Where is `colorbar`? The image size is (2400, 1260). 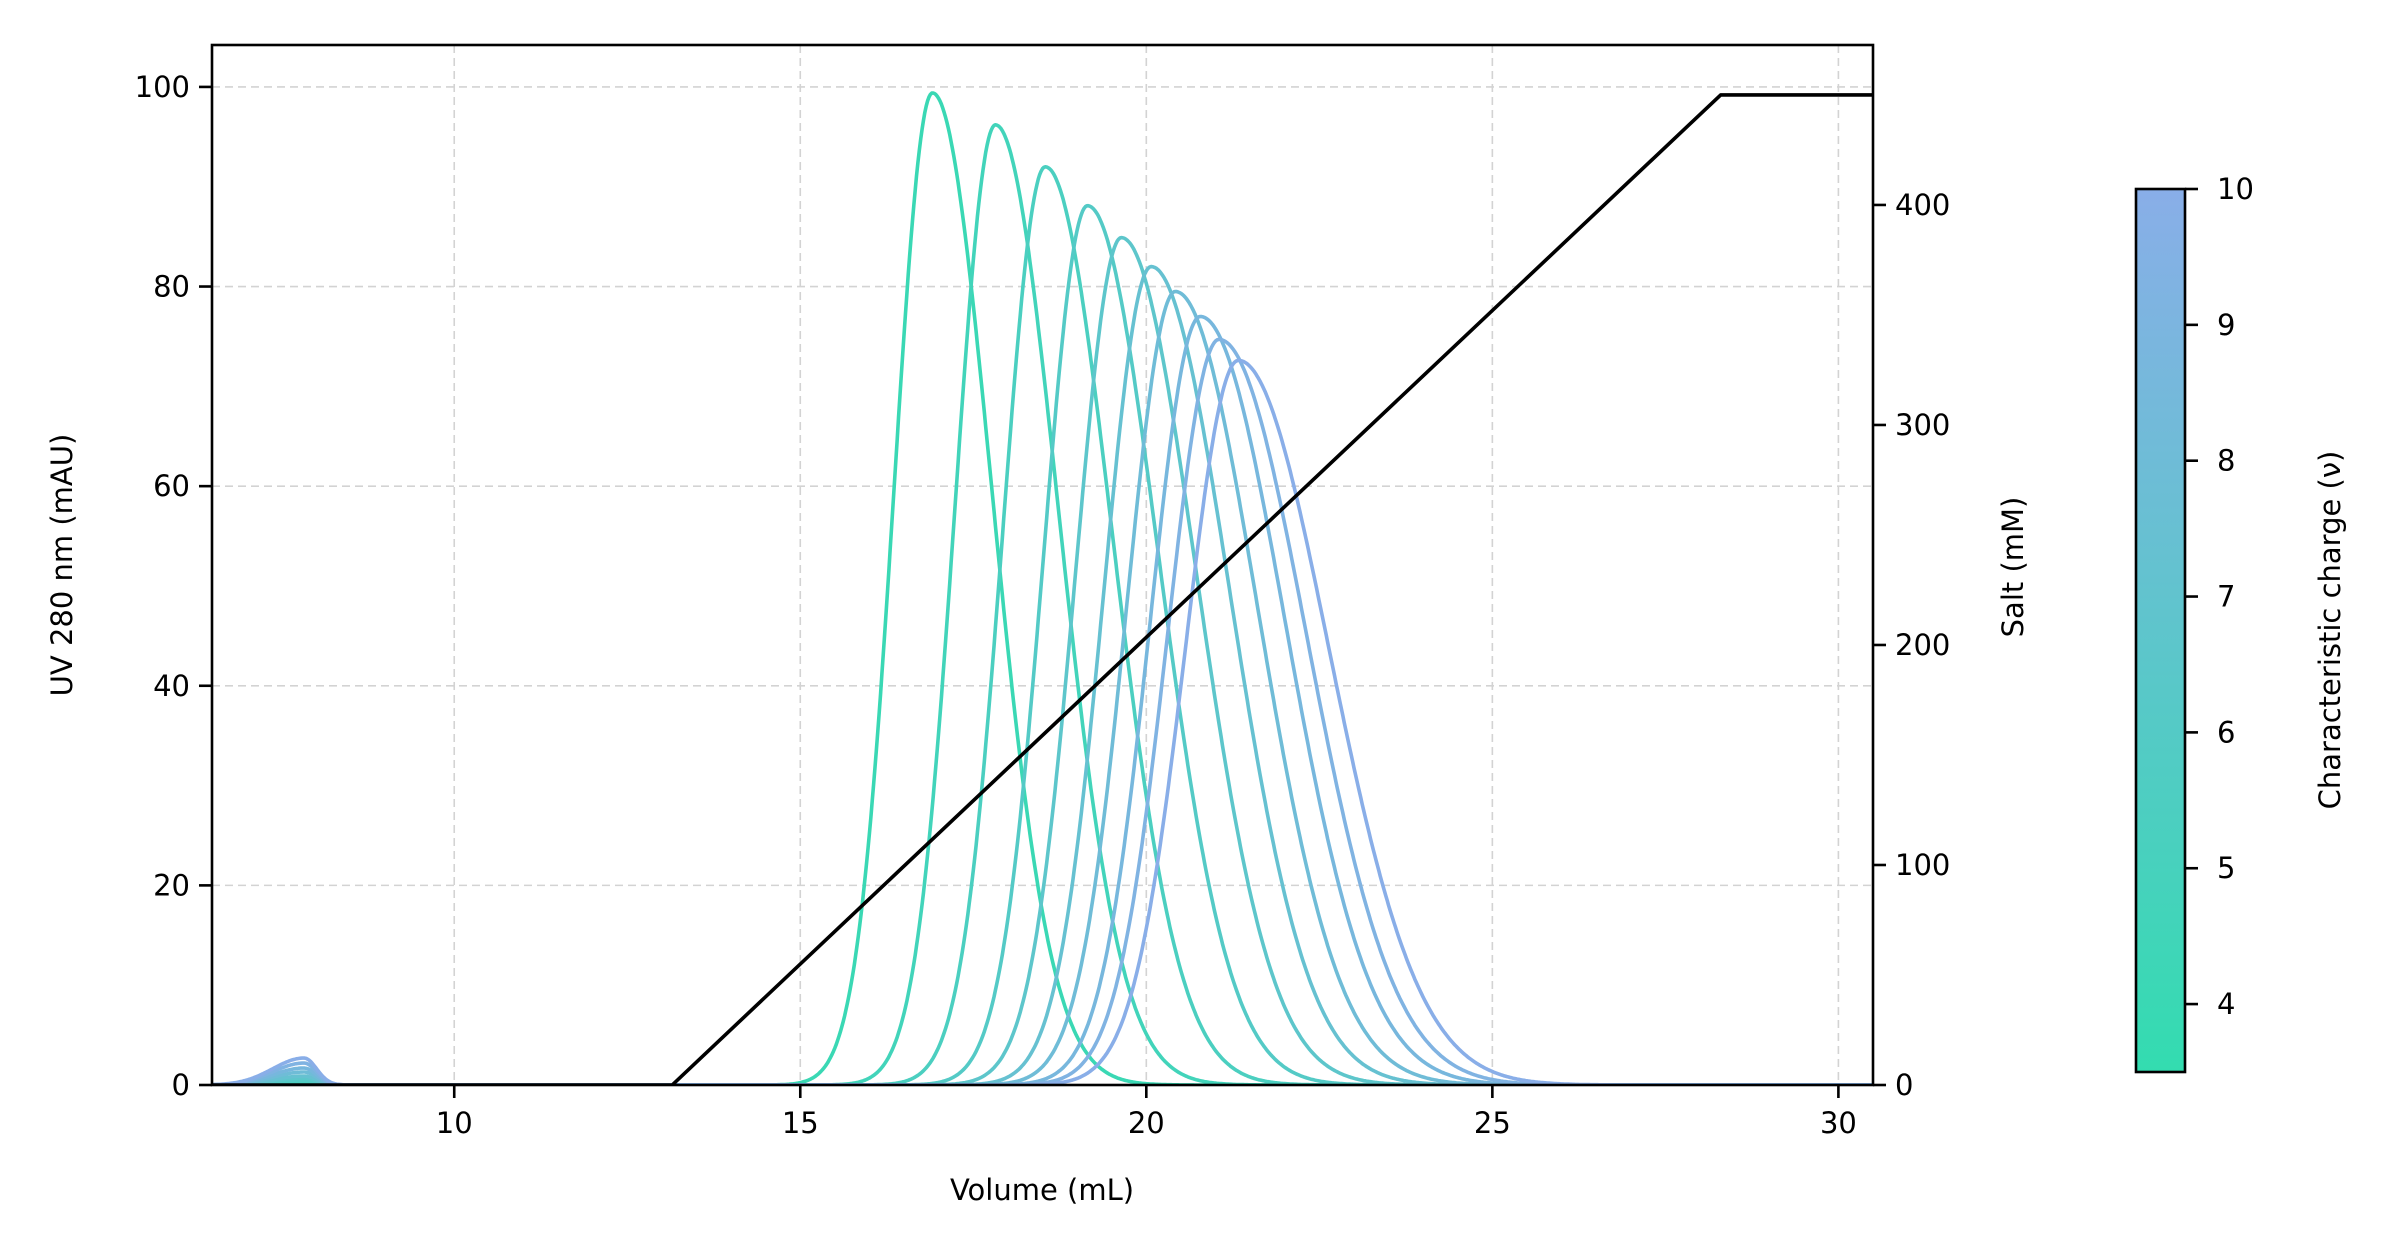
colorbar is located at coordinates (2160, 630).